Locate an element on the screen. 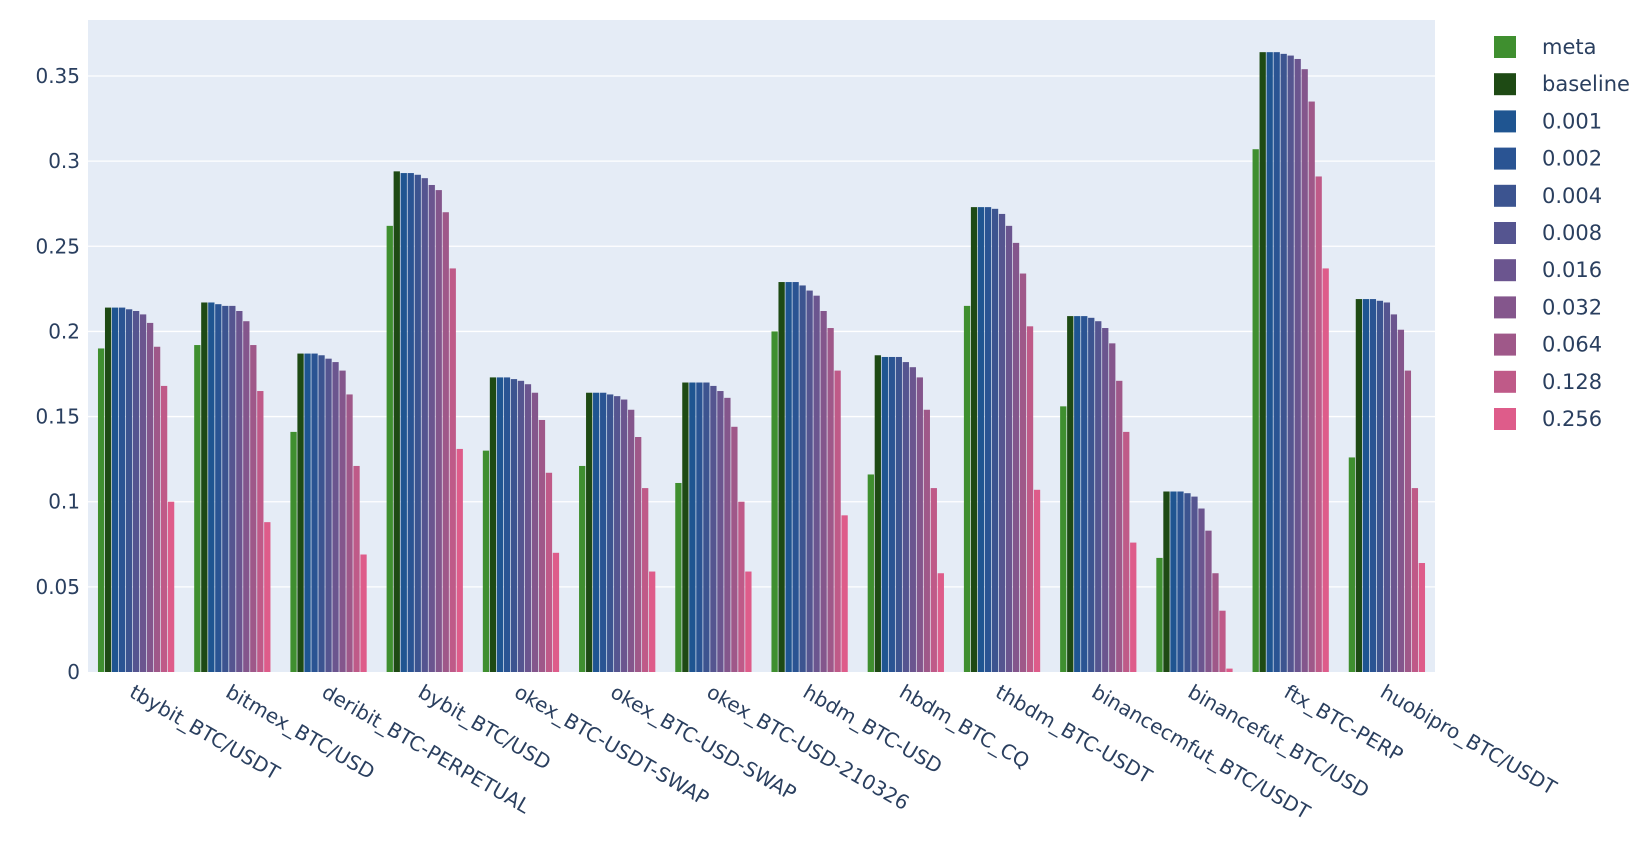 Image resolution: width=1646 pixels, height=856 pixels. bar-0.001-5 is located at coordinates (596, 532).